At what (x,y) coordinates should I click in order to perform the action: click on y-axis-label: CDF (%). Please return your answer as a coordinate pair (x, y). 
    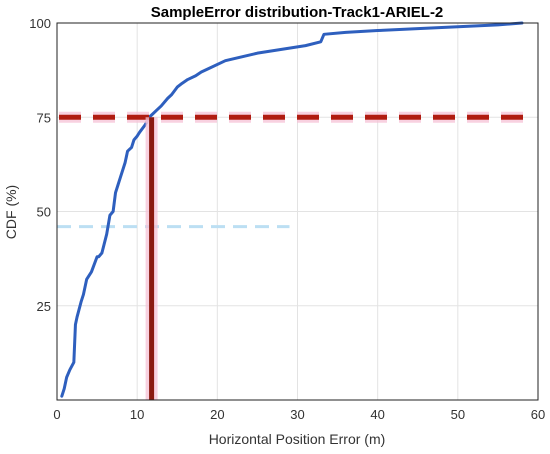
    Looking at the image, I should click on (11, 212).